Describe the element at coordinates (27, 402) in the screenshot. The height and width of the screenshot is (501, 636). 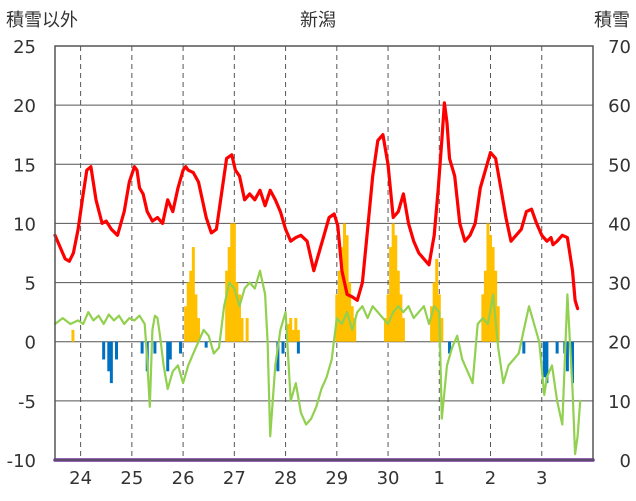
I see `left-tick-label: -5` at that location.